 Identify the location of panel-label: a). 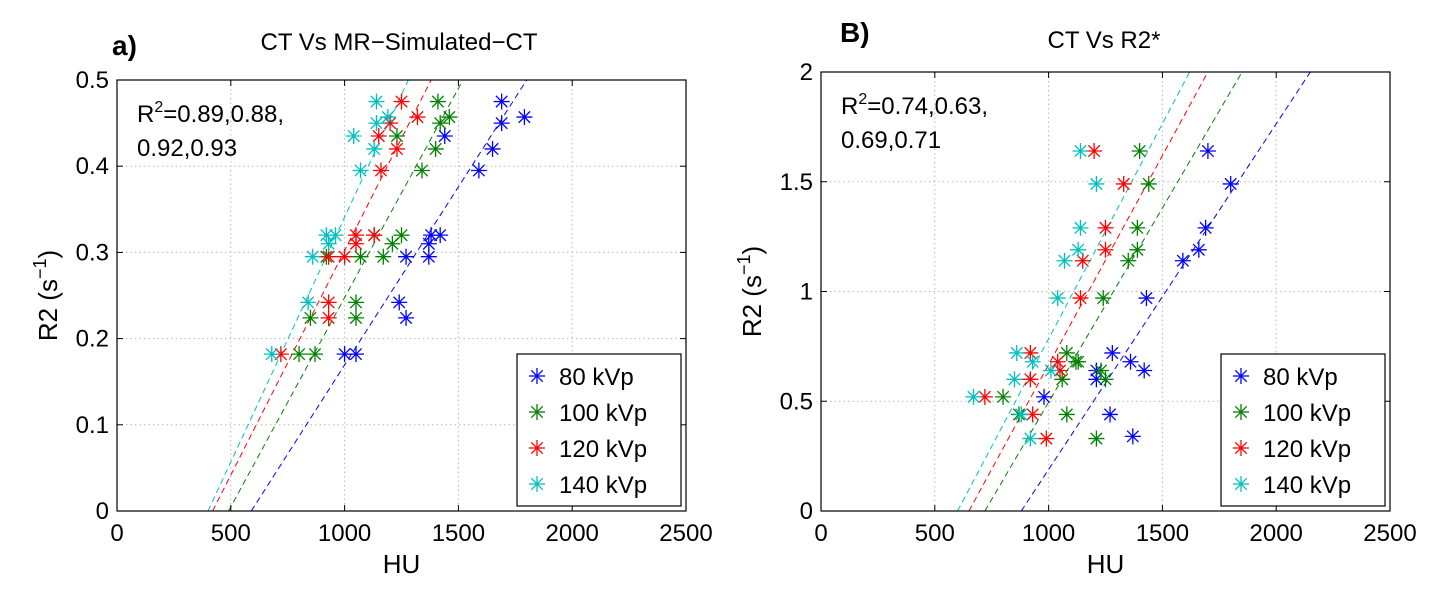
(124, 45).